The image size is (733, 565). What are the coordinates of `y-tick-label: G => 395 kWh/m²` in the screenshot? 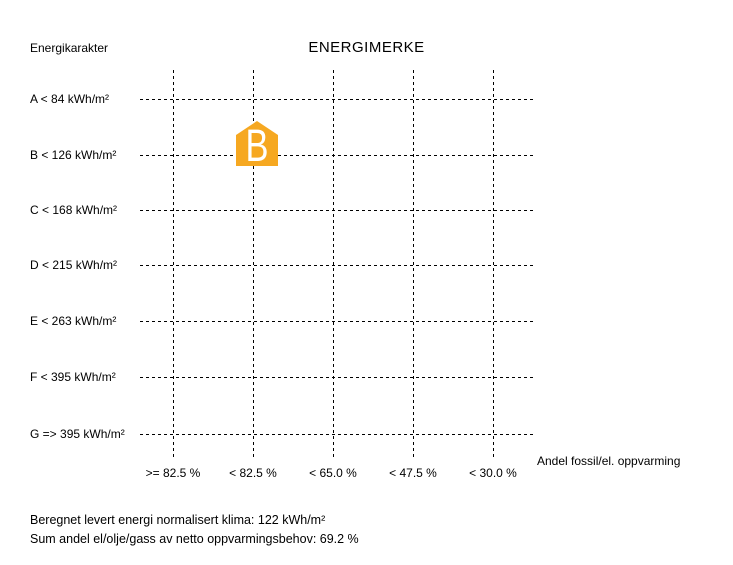 It's located at (77, 434).